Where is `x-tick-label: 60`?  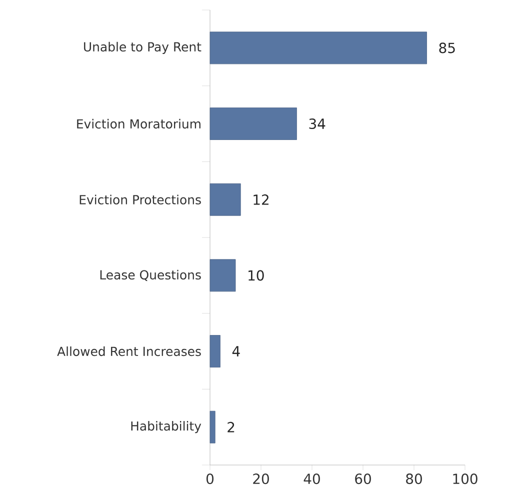
x-tick-label: 60 is located at coordinates (363, 479).